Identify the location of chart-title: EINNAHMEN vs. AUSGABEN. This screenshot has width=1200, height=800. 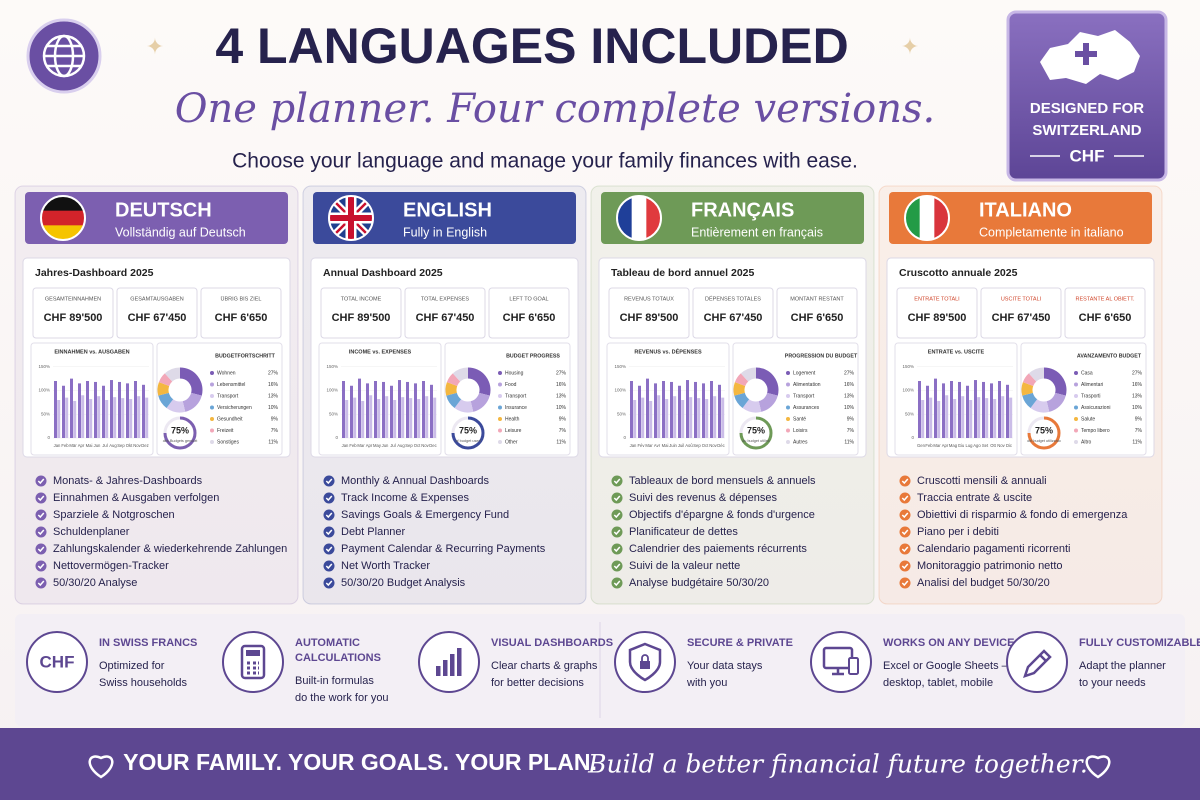
(91, 352).